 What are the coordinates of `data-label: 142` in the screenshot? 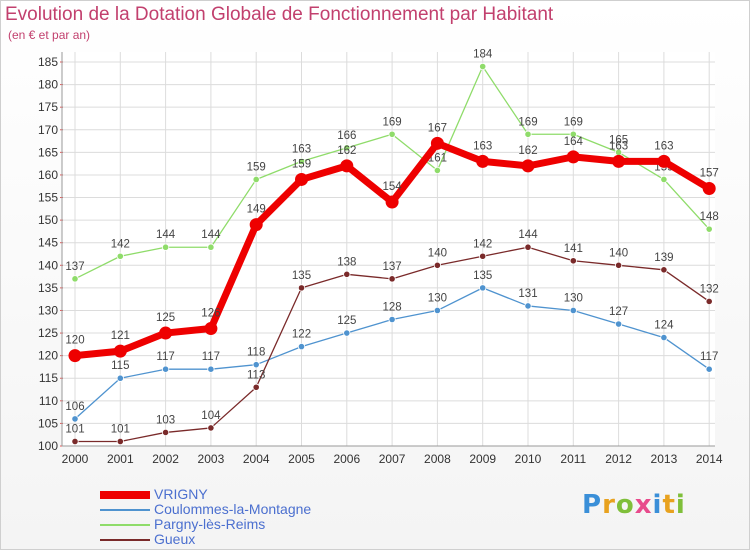 It's located at (120, 244).